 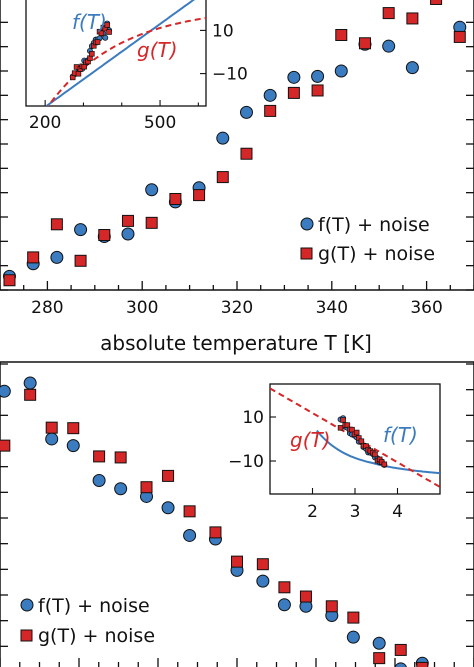 I want to click on top-inset: 200 500 10 −10 f(T) g(T), so click(x=136, y=66).